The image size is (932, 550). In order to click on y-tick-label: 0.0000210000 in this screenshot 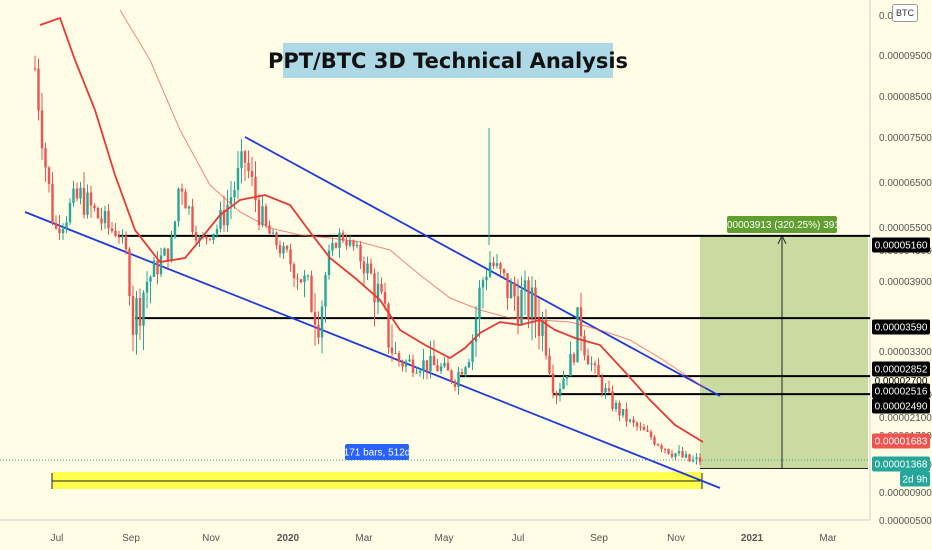, I will do `click(905, 418)`.